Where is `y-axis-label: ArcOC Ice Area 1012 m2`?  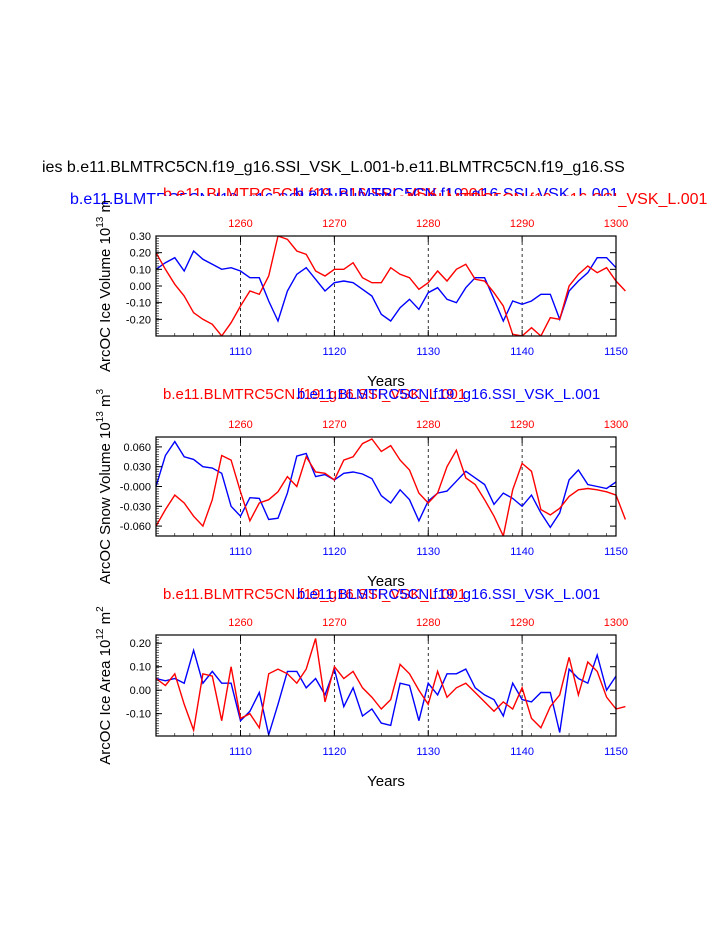 y-axis-label: ArcOC Ice Area 1012 m2 is located at coordinates (104, 685).